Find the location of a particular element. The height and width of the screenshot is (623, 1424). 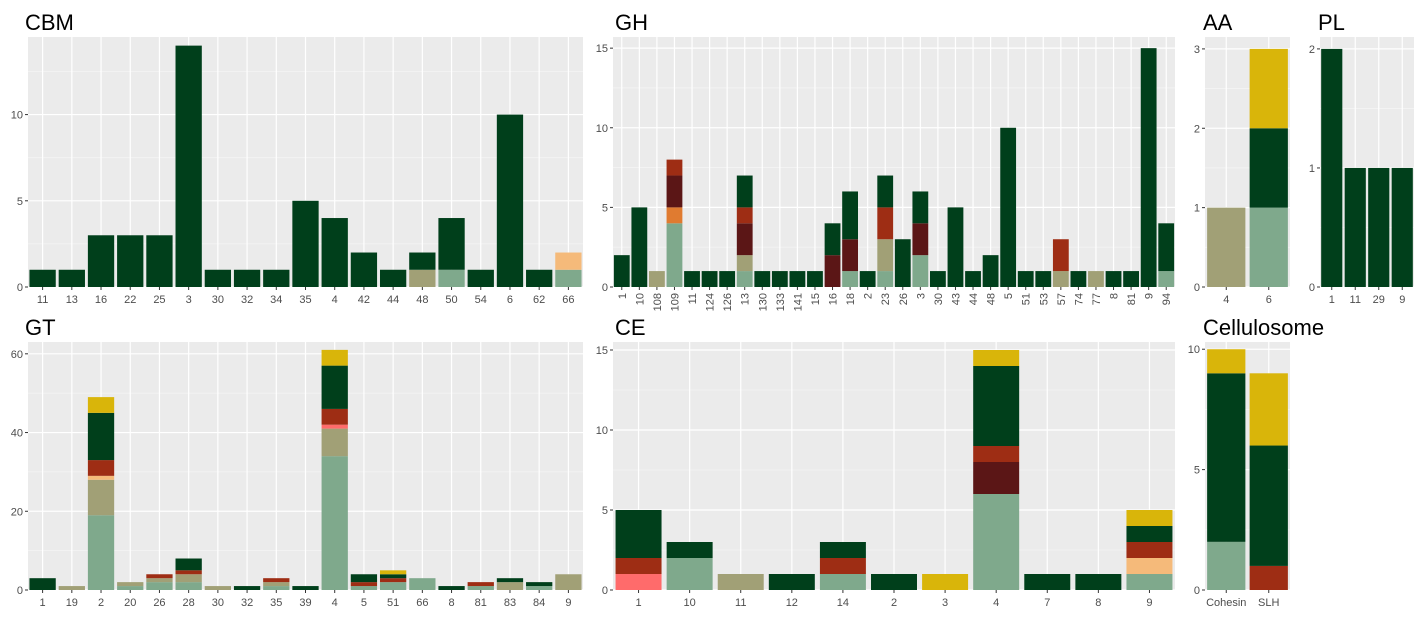

x-tick-label: 77 is located at coordinates (1097, 299).